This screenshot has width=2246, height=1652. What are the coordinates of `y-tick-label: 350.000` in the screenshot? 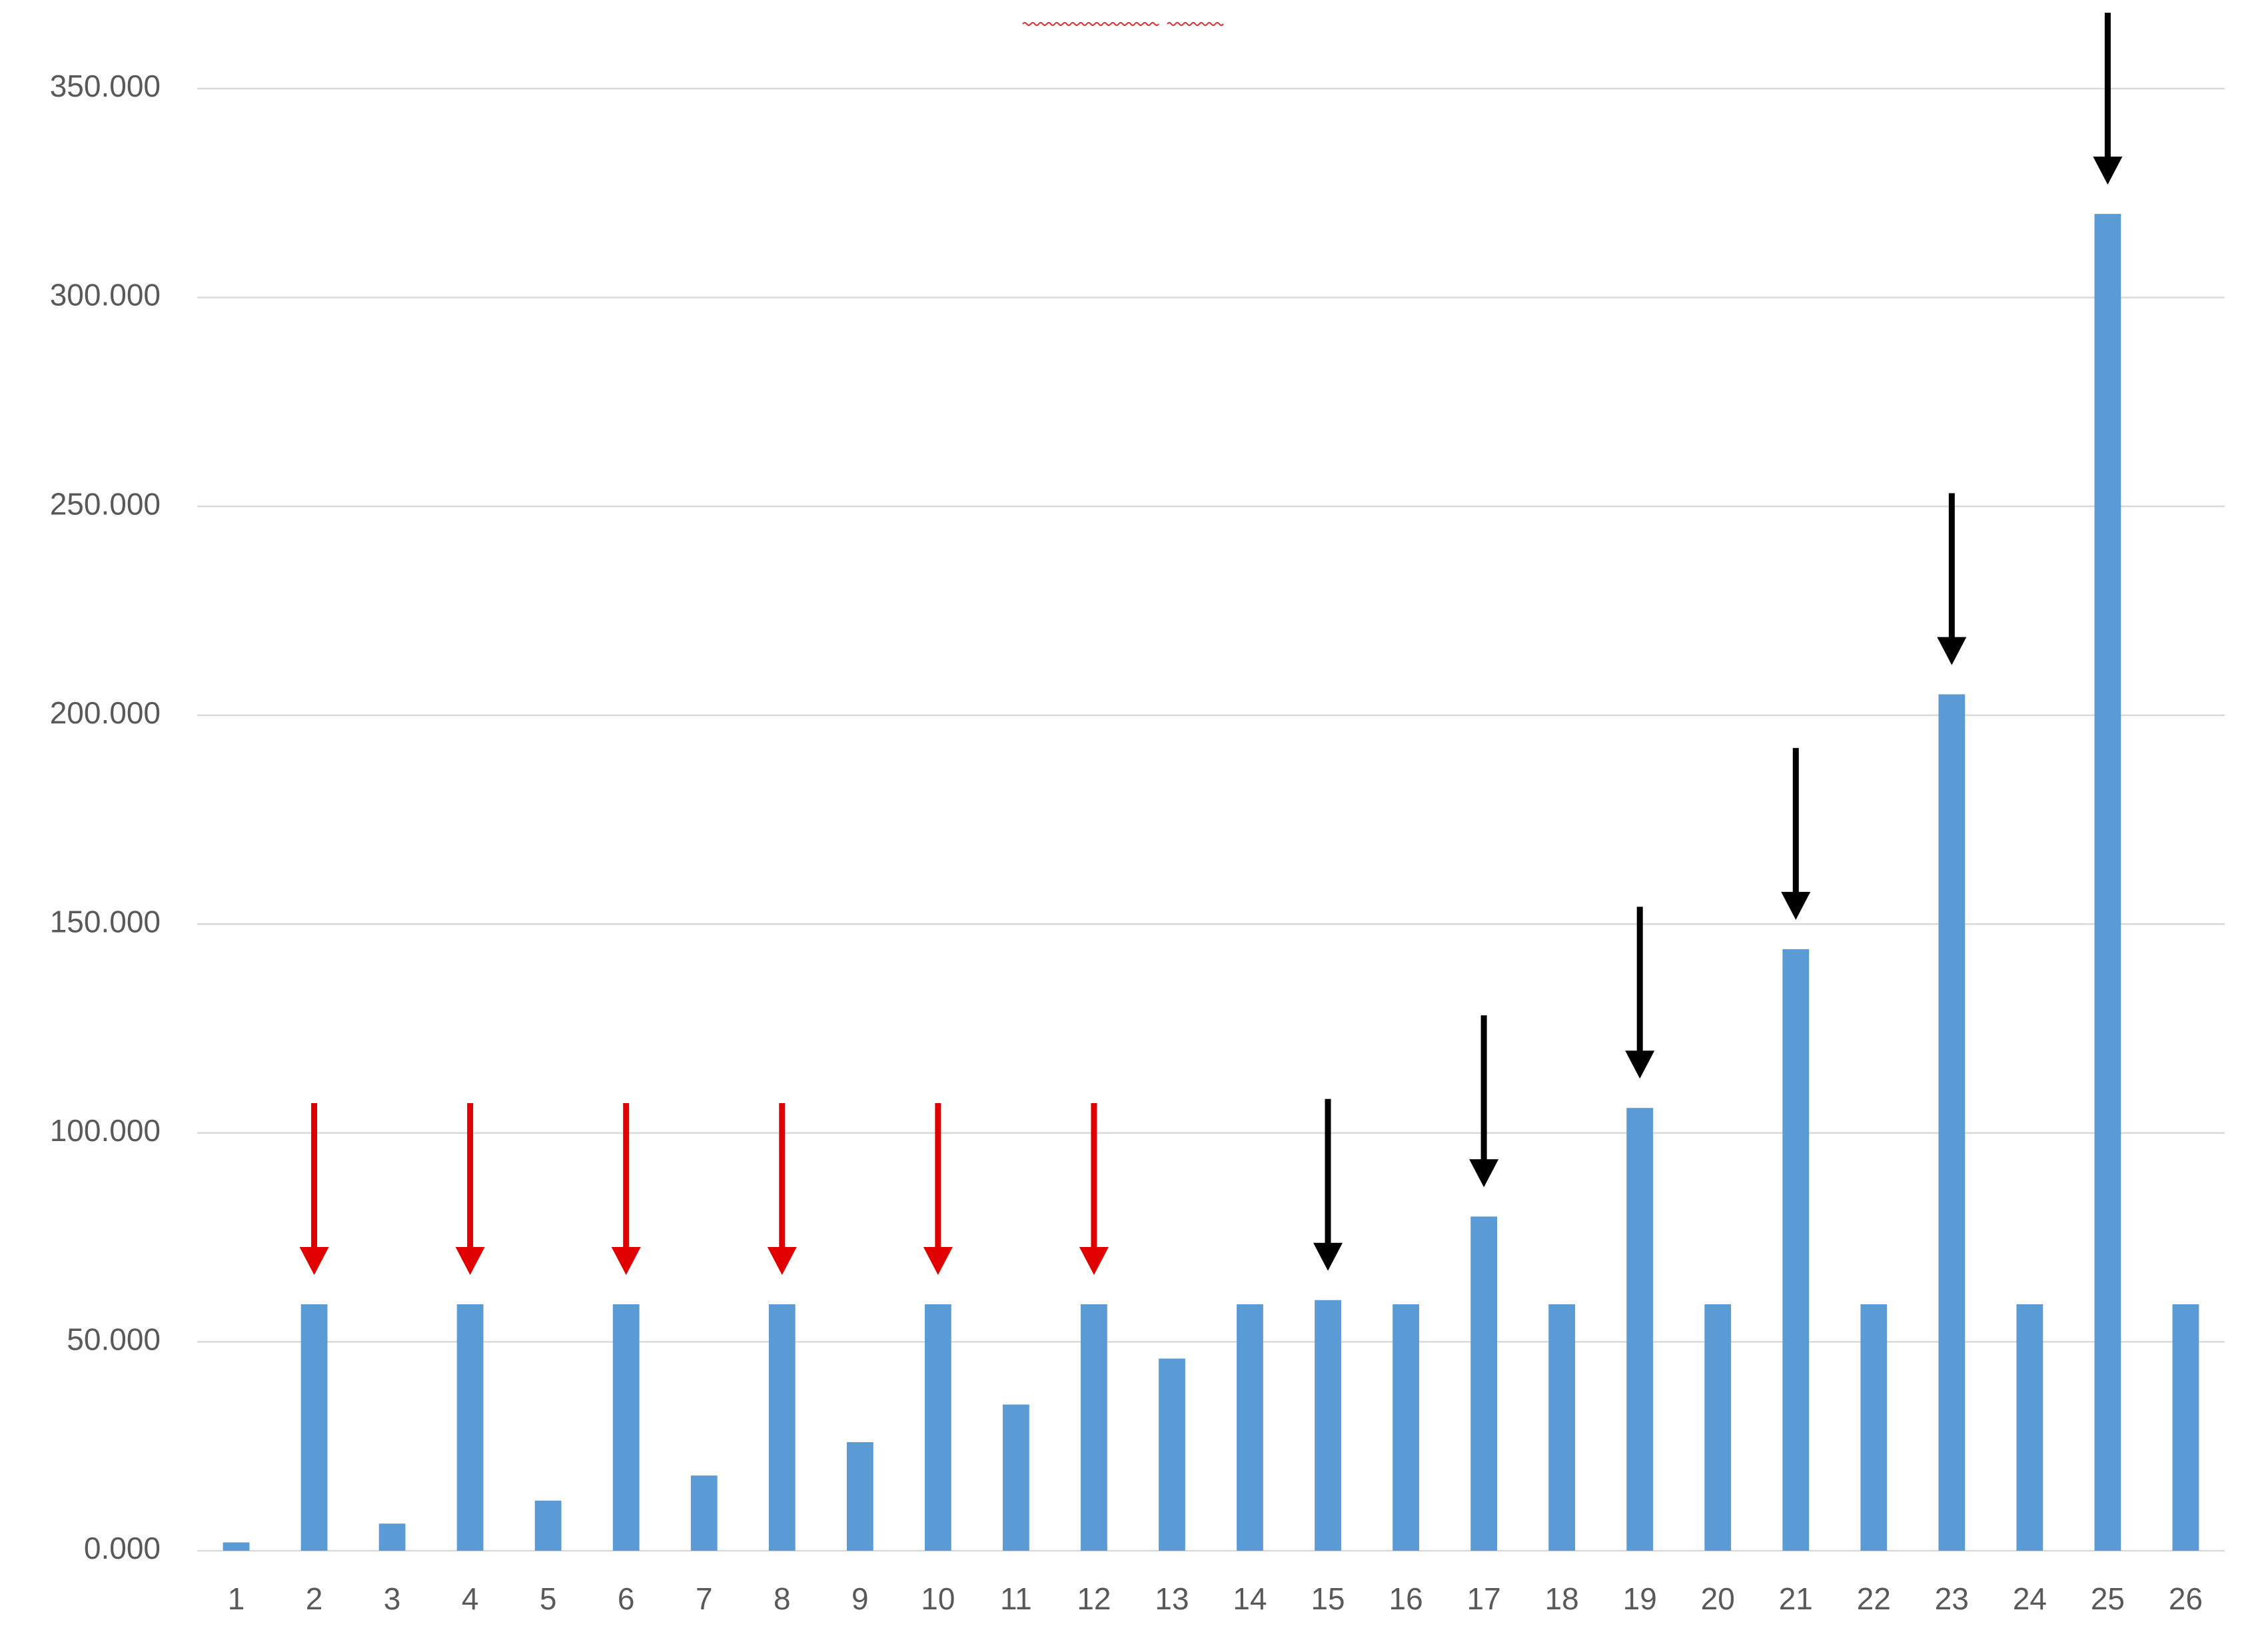 It's located at (105, 86).